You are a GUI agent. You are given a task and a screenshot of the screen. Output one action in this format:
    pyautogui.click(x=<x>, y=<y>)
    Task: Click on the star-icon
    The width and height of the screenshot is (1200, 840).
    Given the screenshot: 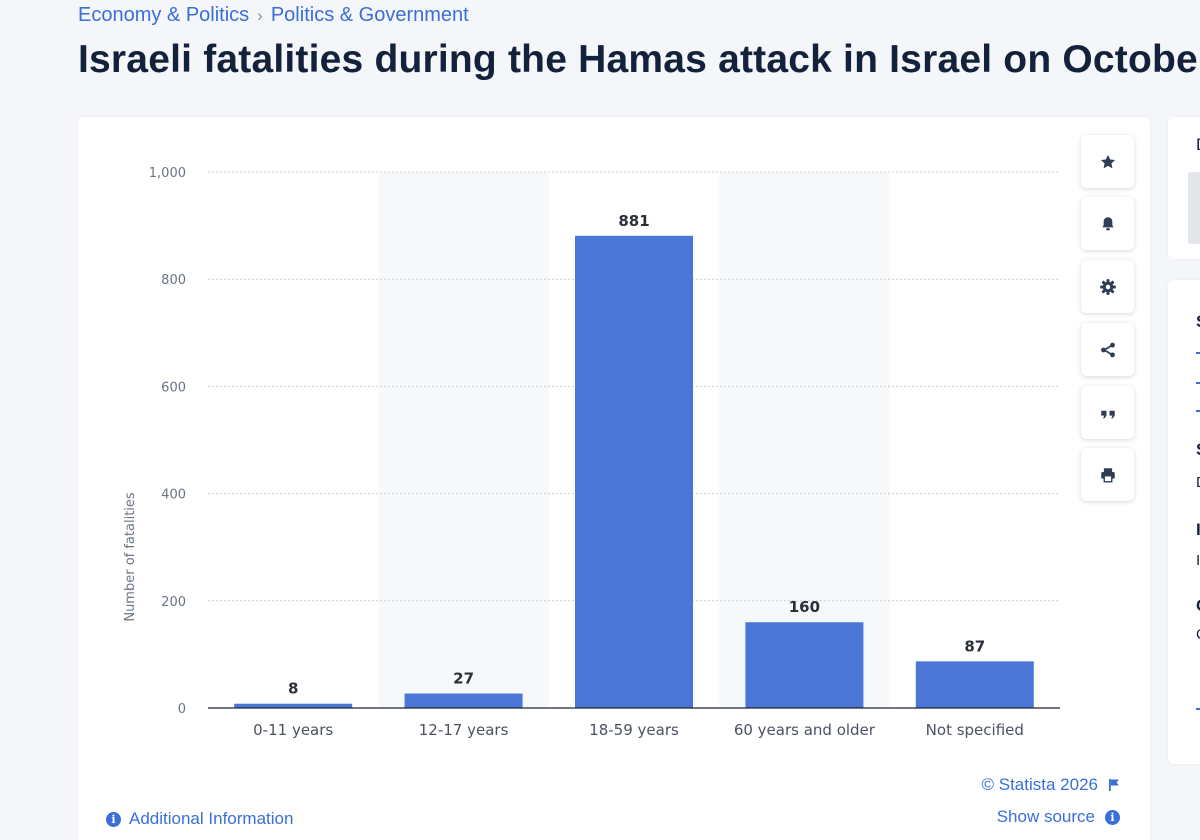 What is the action you would take?
    pyautogui.click(x=1107, y=161)
    